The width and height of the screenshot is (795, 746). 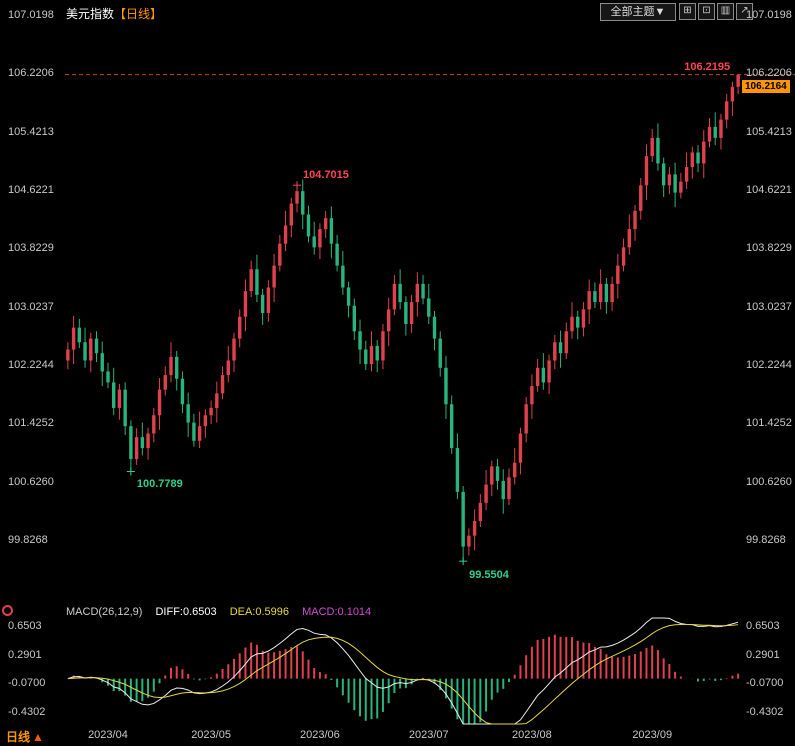 What do you see at coordinates (716, 11) in the screenshot?
I see `toolbar: ⊞ ⊡ ▥ ↗` at bounding box center [716, 11].